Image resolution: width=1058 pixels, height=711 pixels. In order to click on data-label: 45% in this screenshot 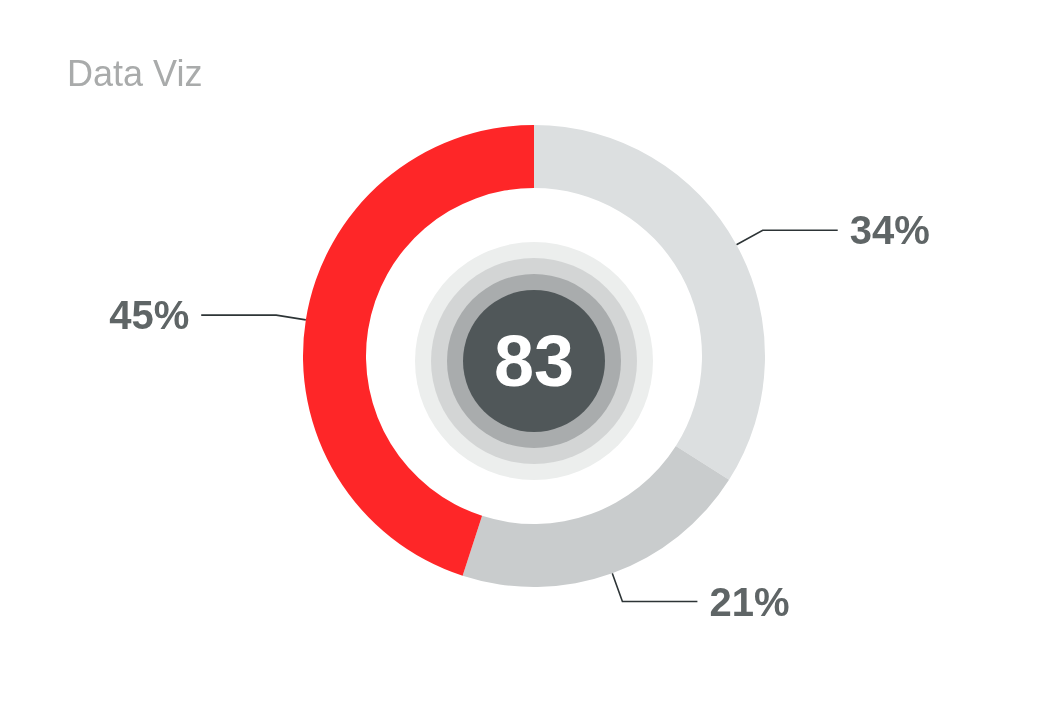, I will do `click(149, 315)`.